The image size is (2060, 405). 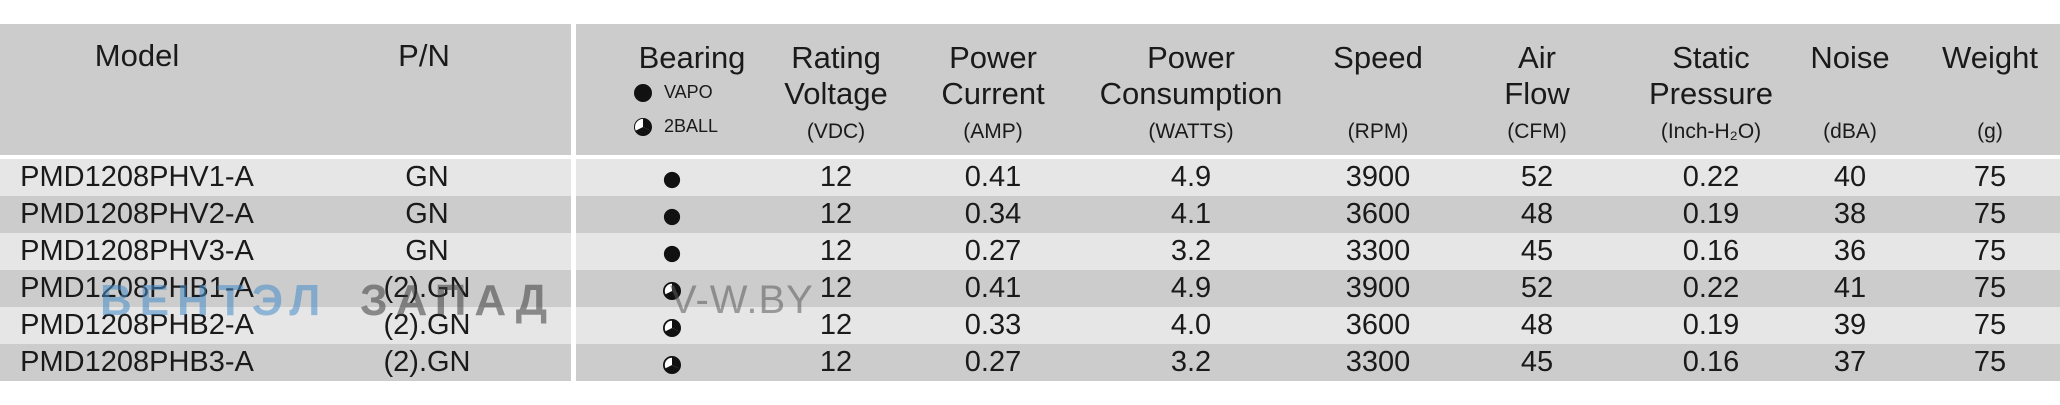 What do you see at coordinates (836, 57) in the screenshot?
I see `header-voltage-line1: Rating` at bounding box center [836, 57].